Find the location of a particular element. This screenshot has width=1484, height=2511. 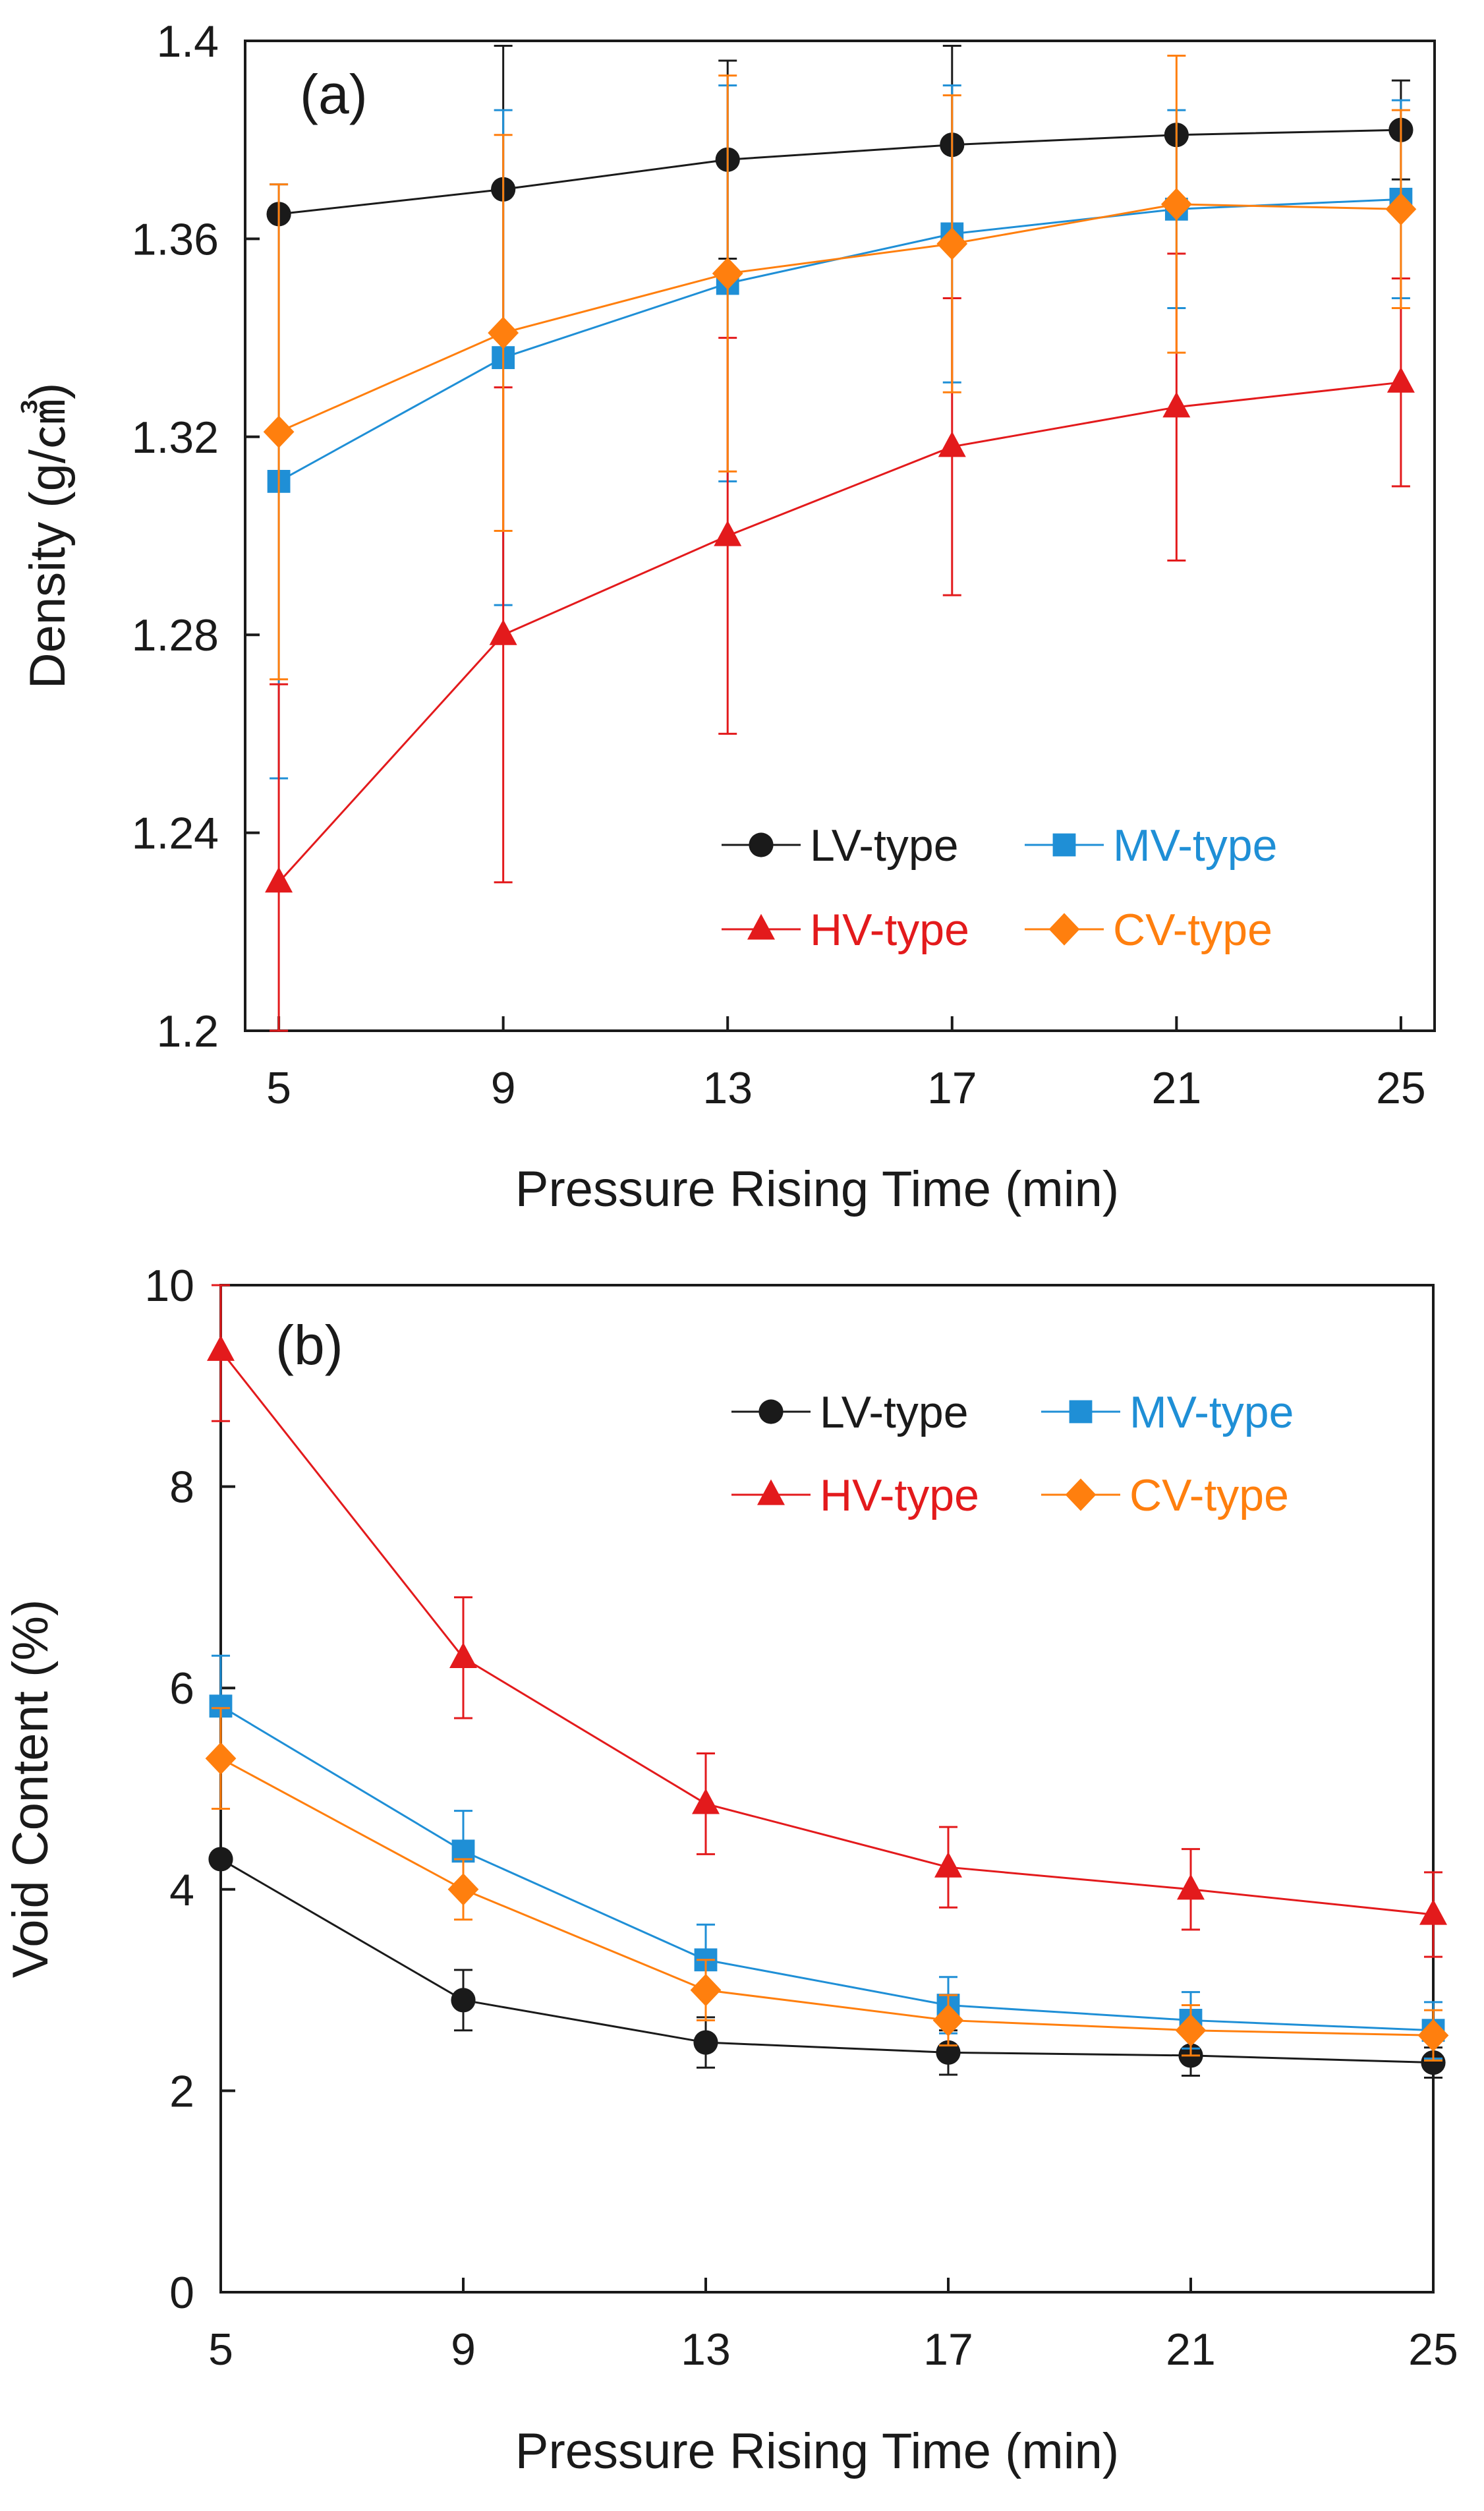

y-tick-label: 1.2 is located at coordinates (188, 1031).